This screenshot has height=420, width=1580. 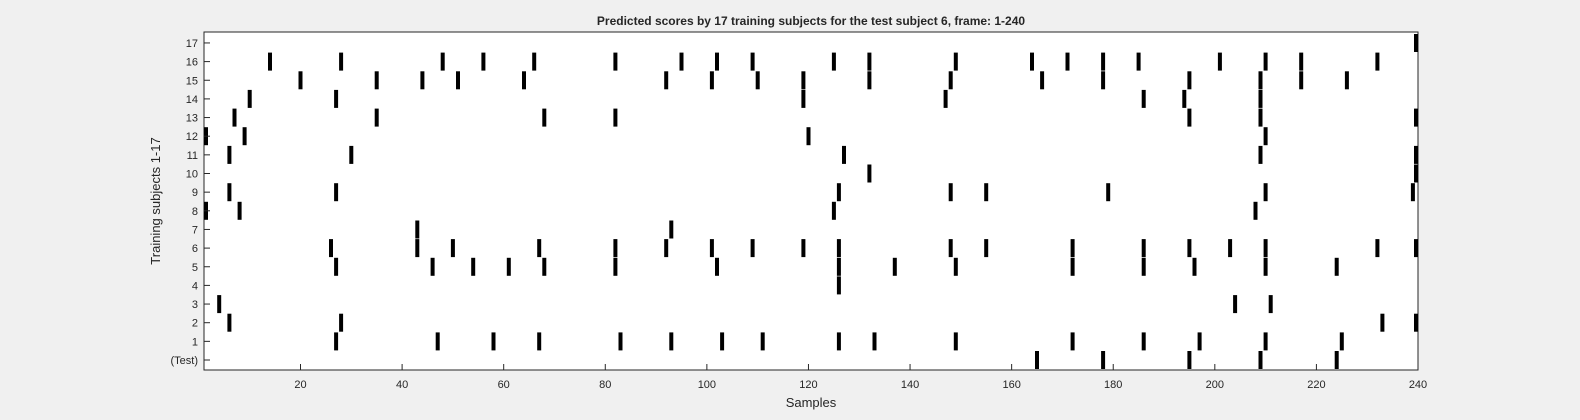 What do you see at coordinates (195, 212) in the screenshot?
I see `y-tick-label: 8` at bounding box center [195, 212].